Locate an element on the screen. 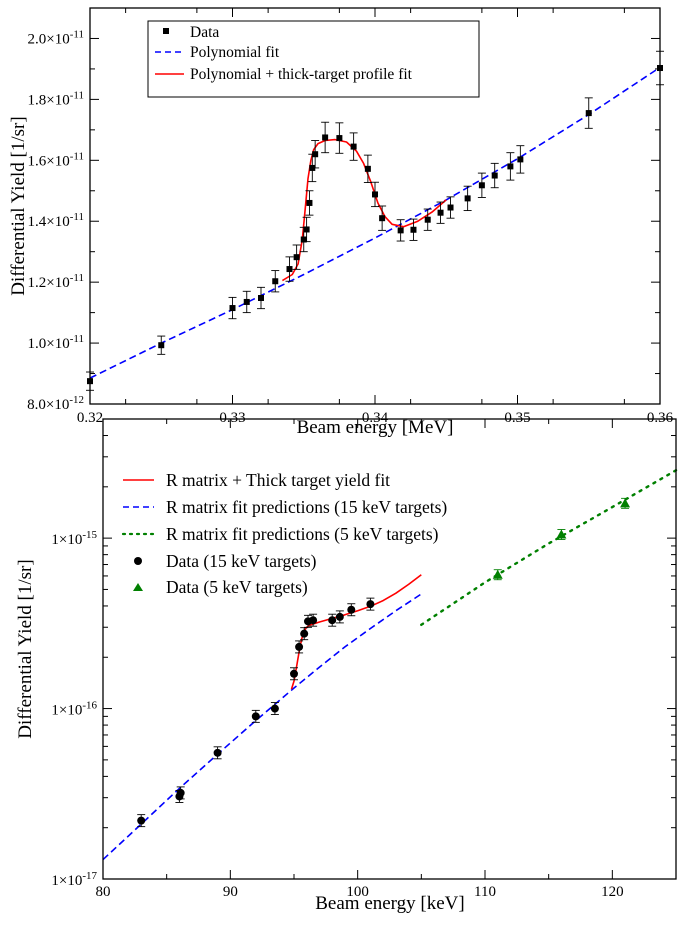  bottom-x-axis-label: Beam energy [keV] is located at coordinates (389, 903).